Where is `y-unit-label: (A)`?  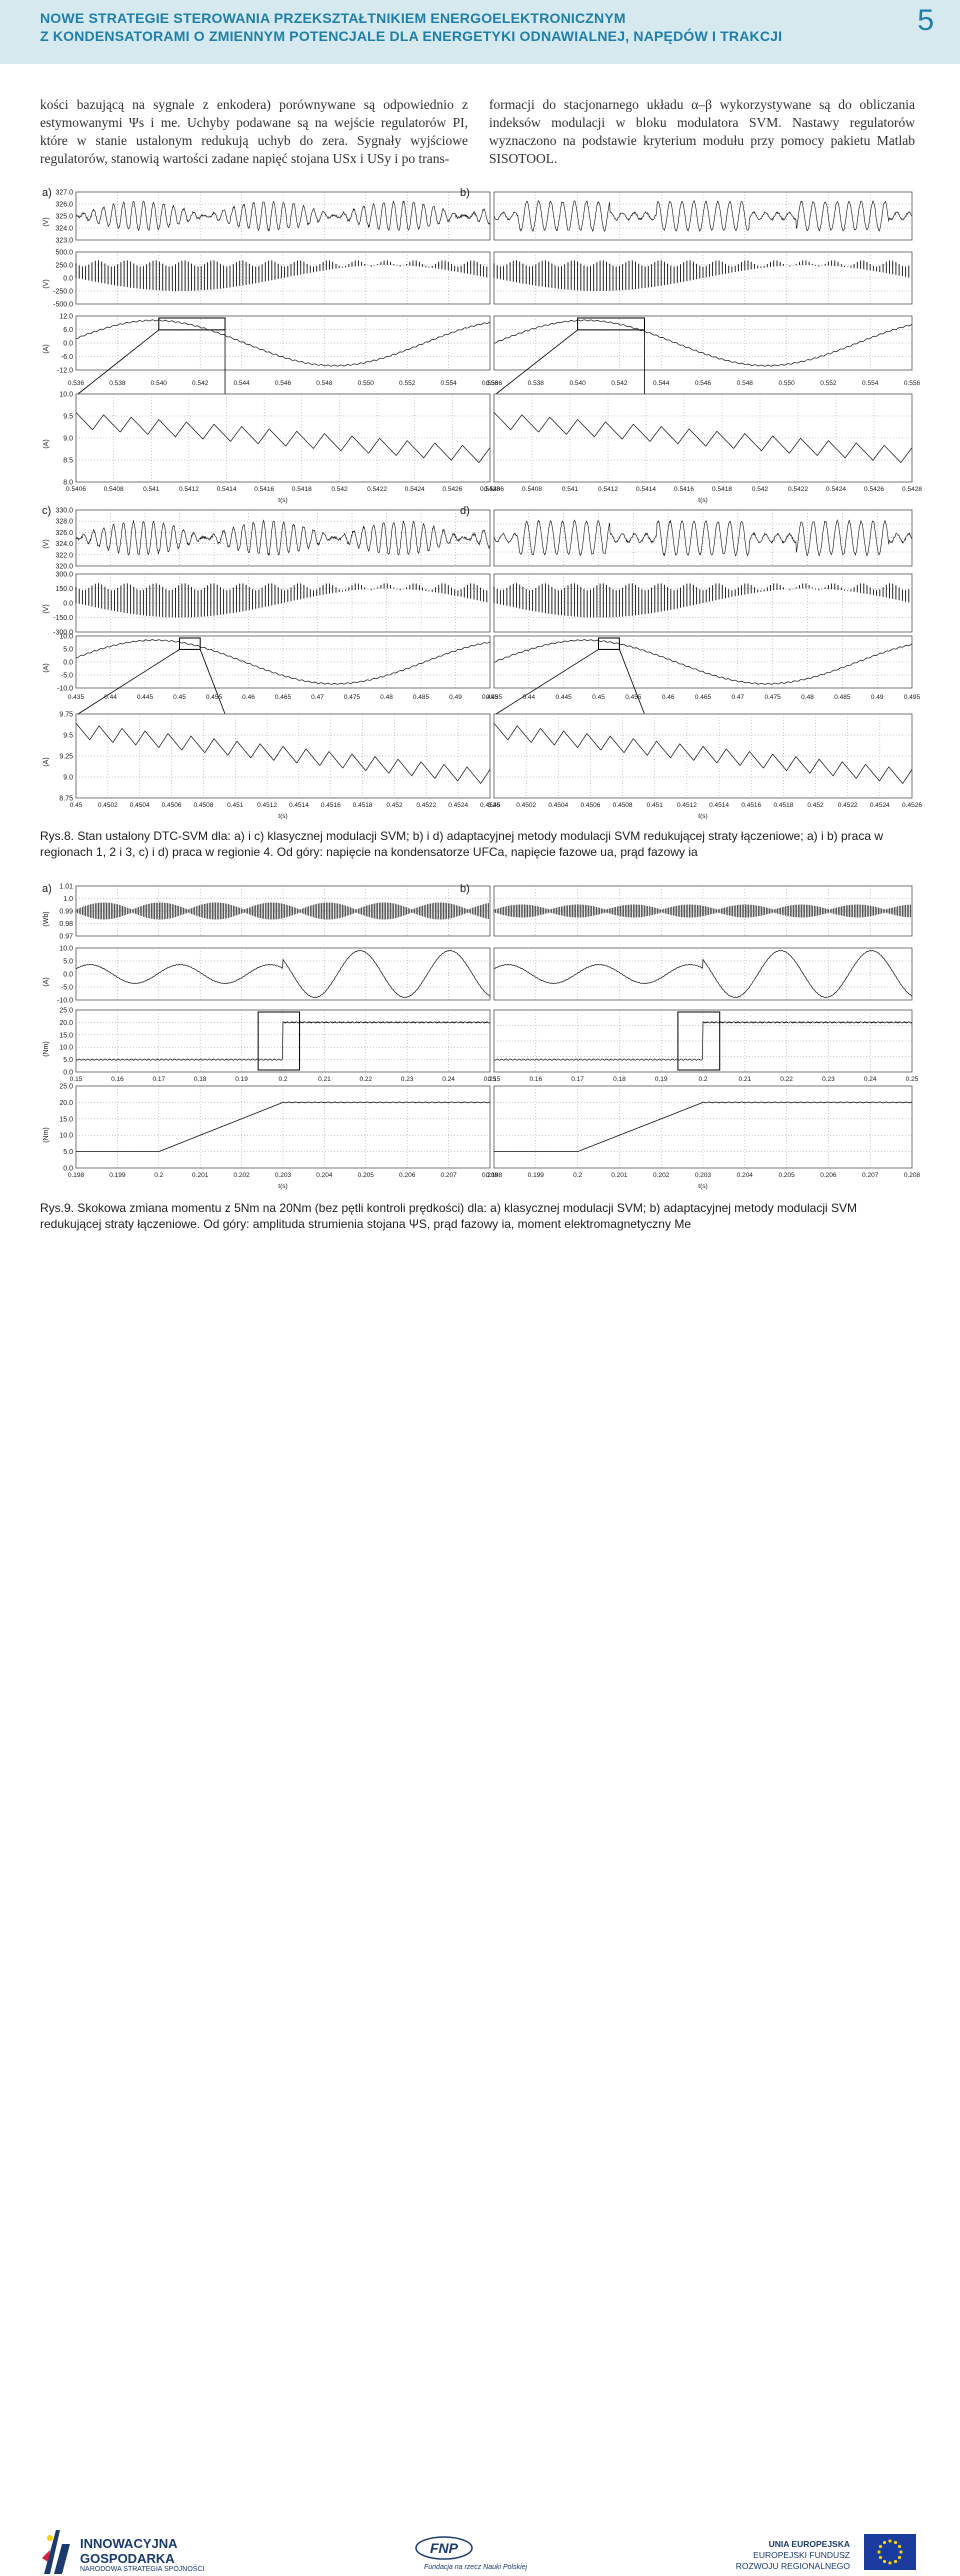
y-unit-label: (A) is located at coordinates (46, 348).